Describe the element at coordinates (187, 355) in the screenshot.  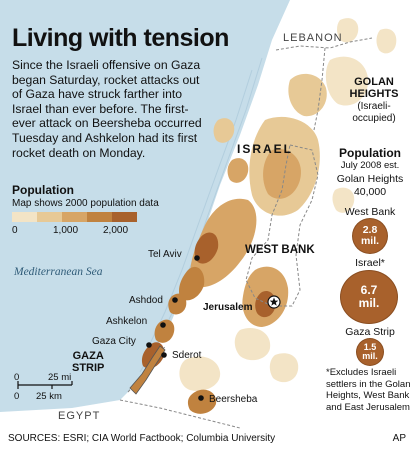
I see `sderot-label: Sderot` at that location.